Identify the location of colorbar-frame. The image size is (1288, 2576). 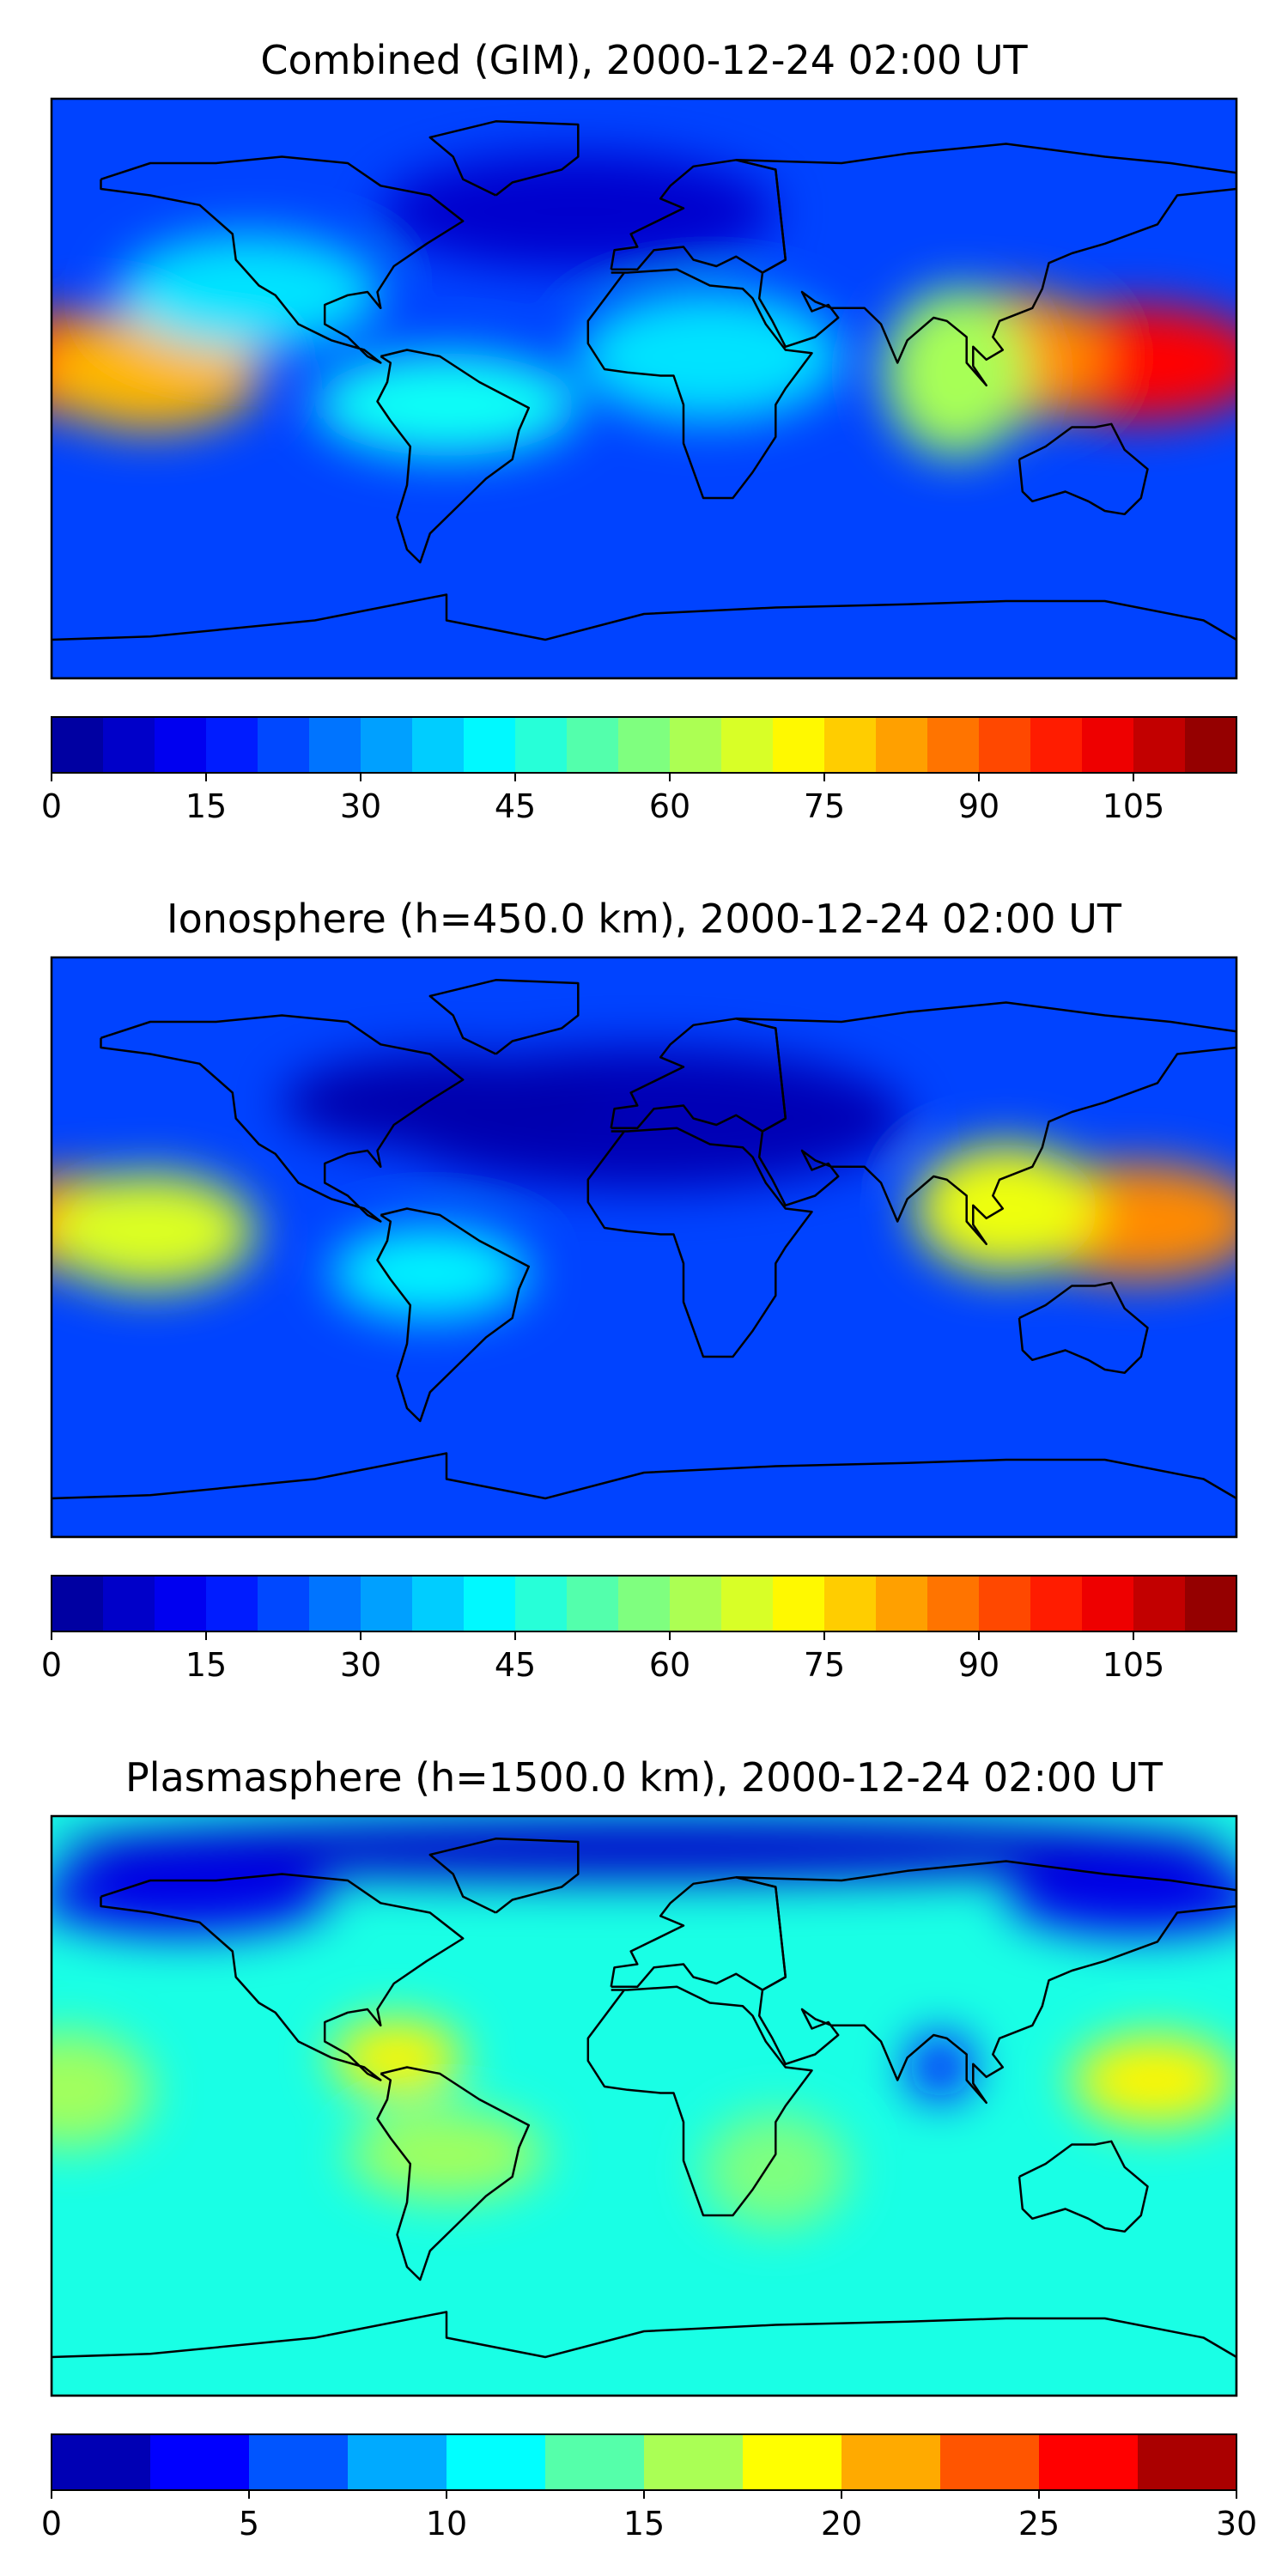
(644, 1603).